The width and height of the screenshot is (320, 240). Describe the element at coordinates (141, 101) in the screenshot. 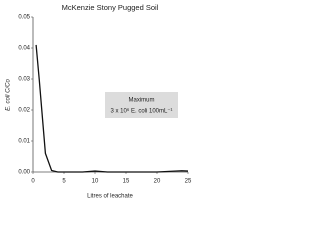

I see `annotation: Maximum` at that location.